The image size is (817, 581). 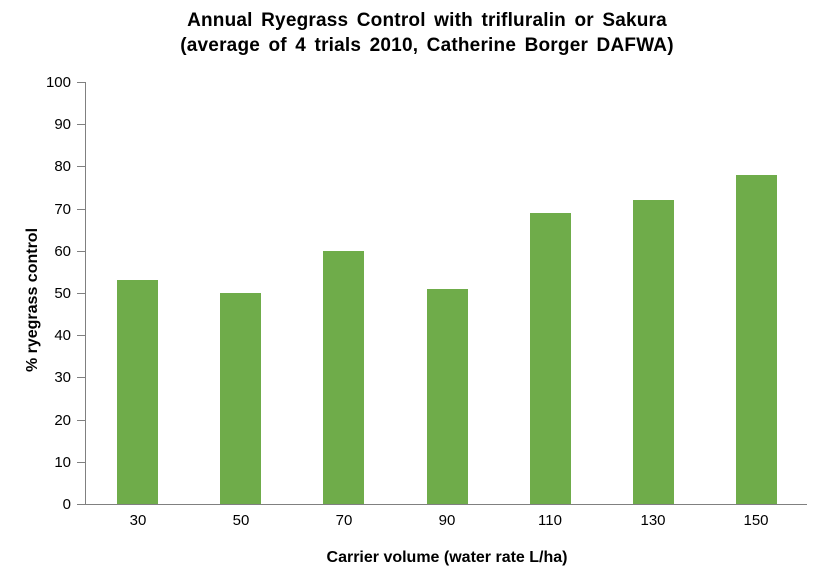 I want to click on x-tick-label: 150, so click(x=756, y=520).